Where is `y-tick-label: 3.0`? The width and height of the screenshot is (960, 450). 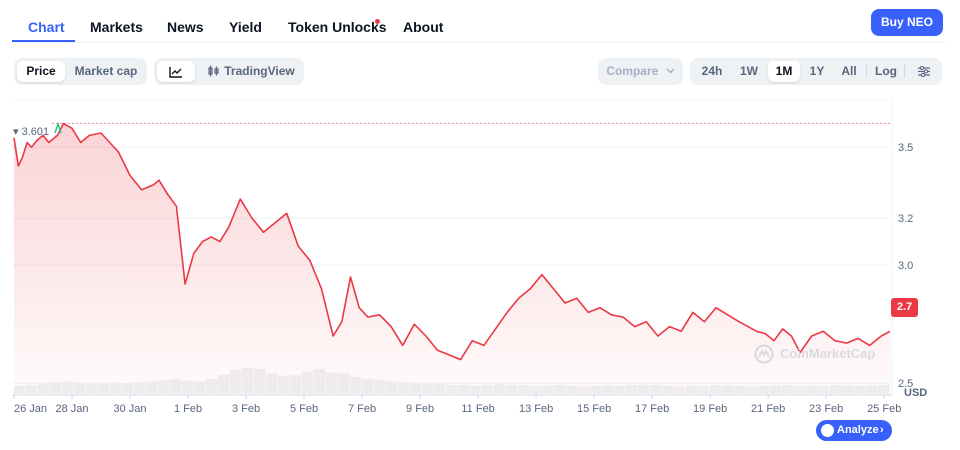
y-tick-label: 3.0 is located at coordinates (905, 266).